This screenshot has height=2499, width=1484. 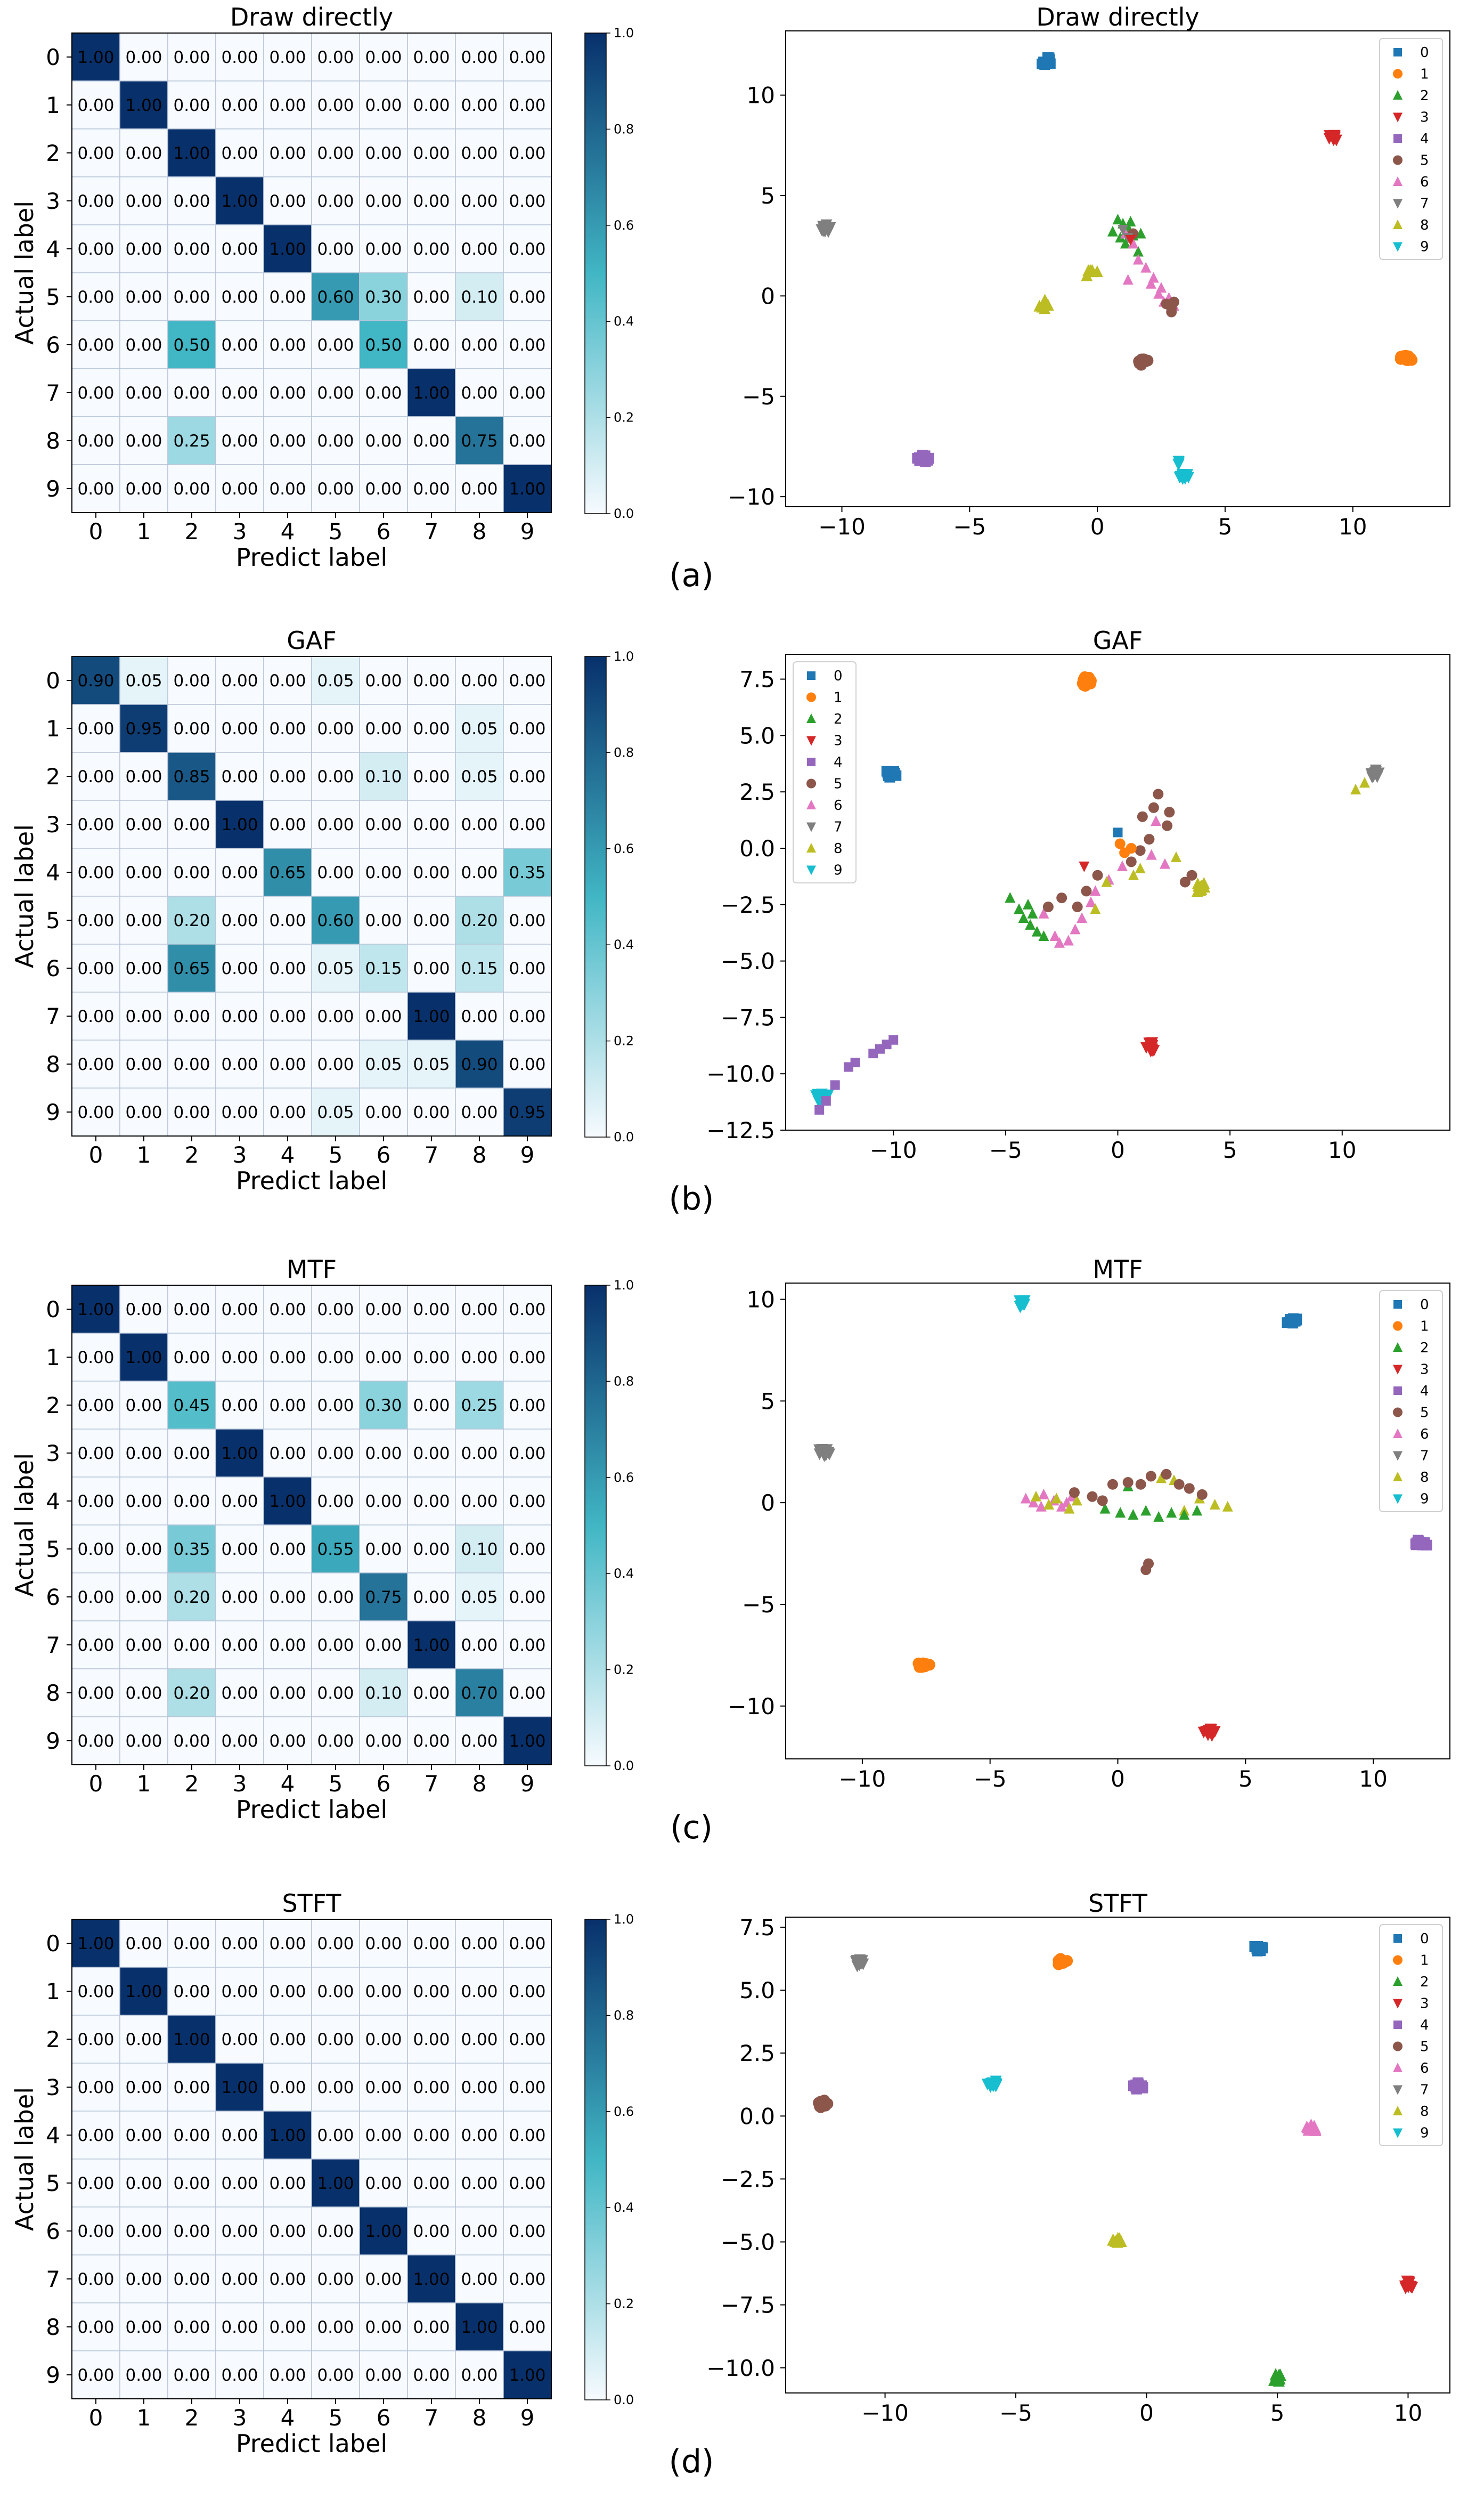 I want to click on heatmap-cell-value: 0.10, so click(x=479, y=297).